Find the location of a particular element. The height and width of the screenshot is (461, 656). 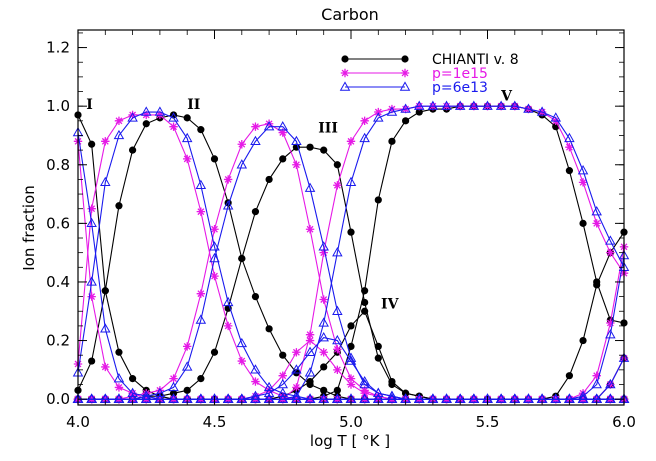

legend-entry-triangle: p=6e13 is located at coordinates (413, 88).